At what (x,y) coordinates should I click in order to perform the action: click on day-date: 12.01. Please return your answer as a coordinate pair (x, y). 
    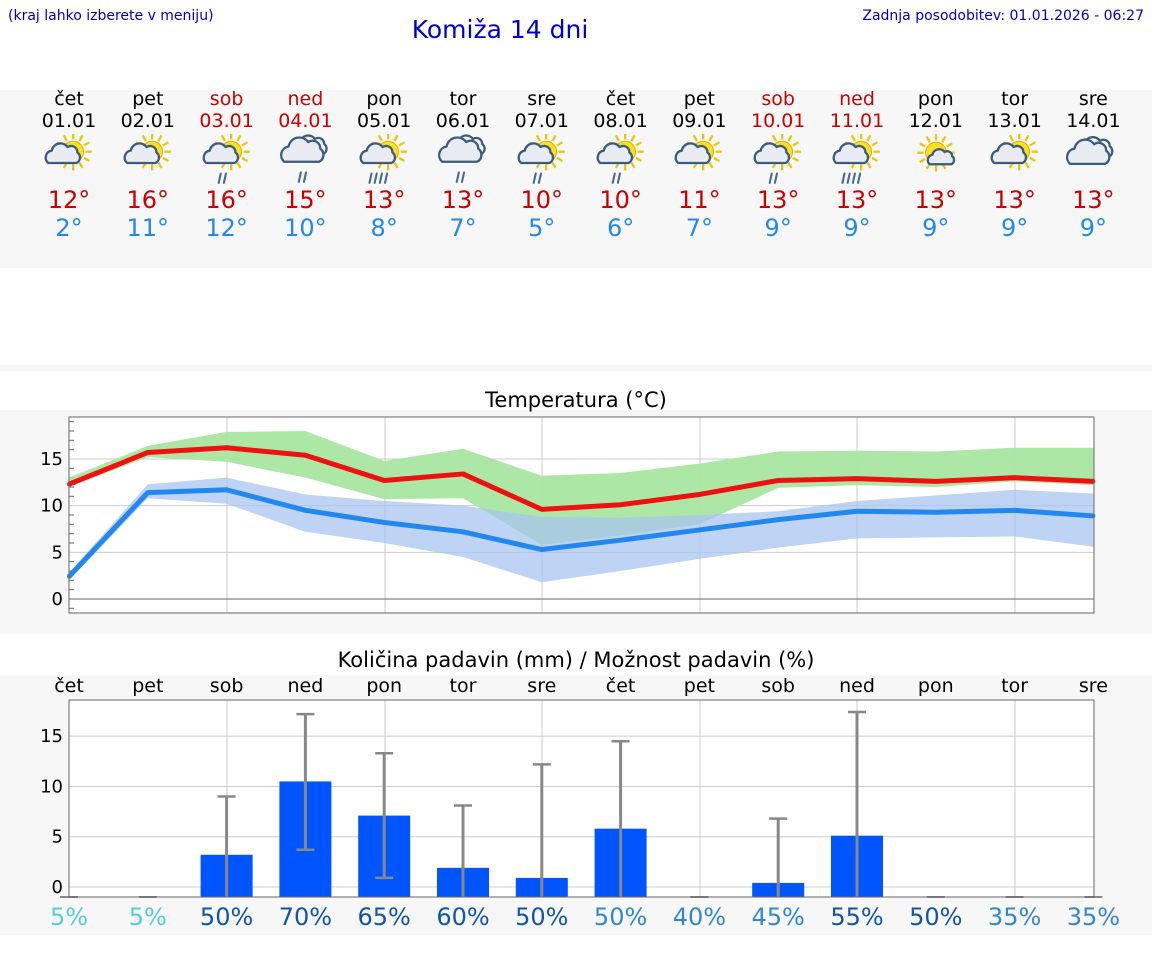
    Looking at the image, I should click on (935, 121).